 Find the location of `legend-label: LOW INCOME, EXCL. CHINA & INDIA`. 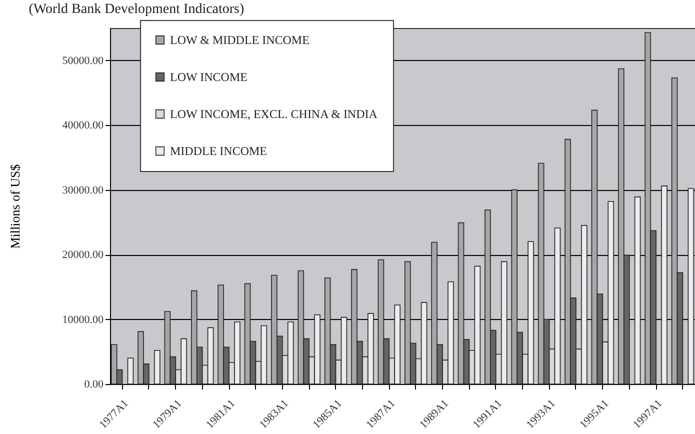

legend-label: LOW INCOME, EXCL. CHINA & INDIA is located at coordinates (274, 114).